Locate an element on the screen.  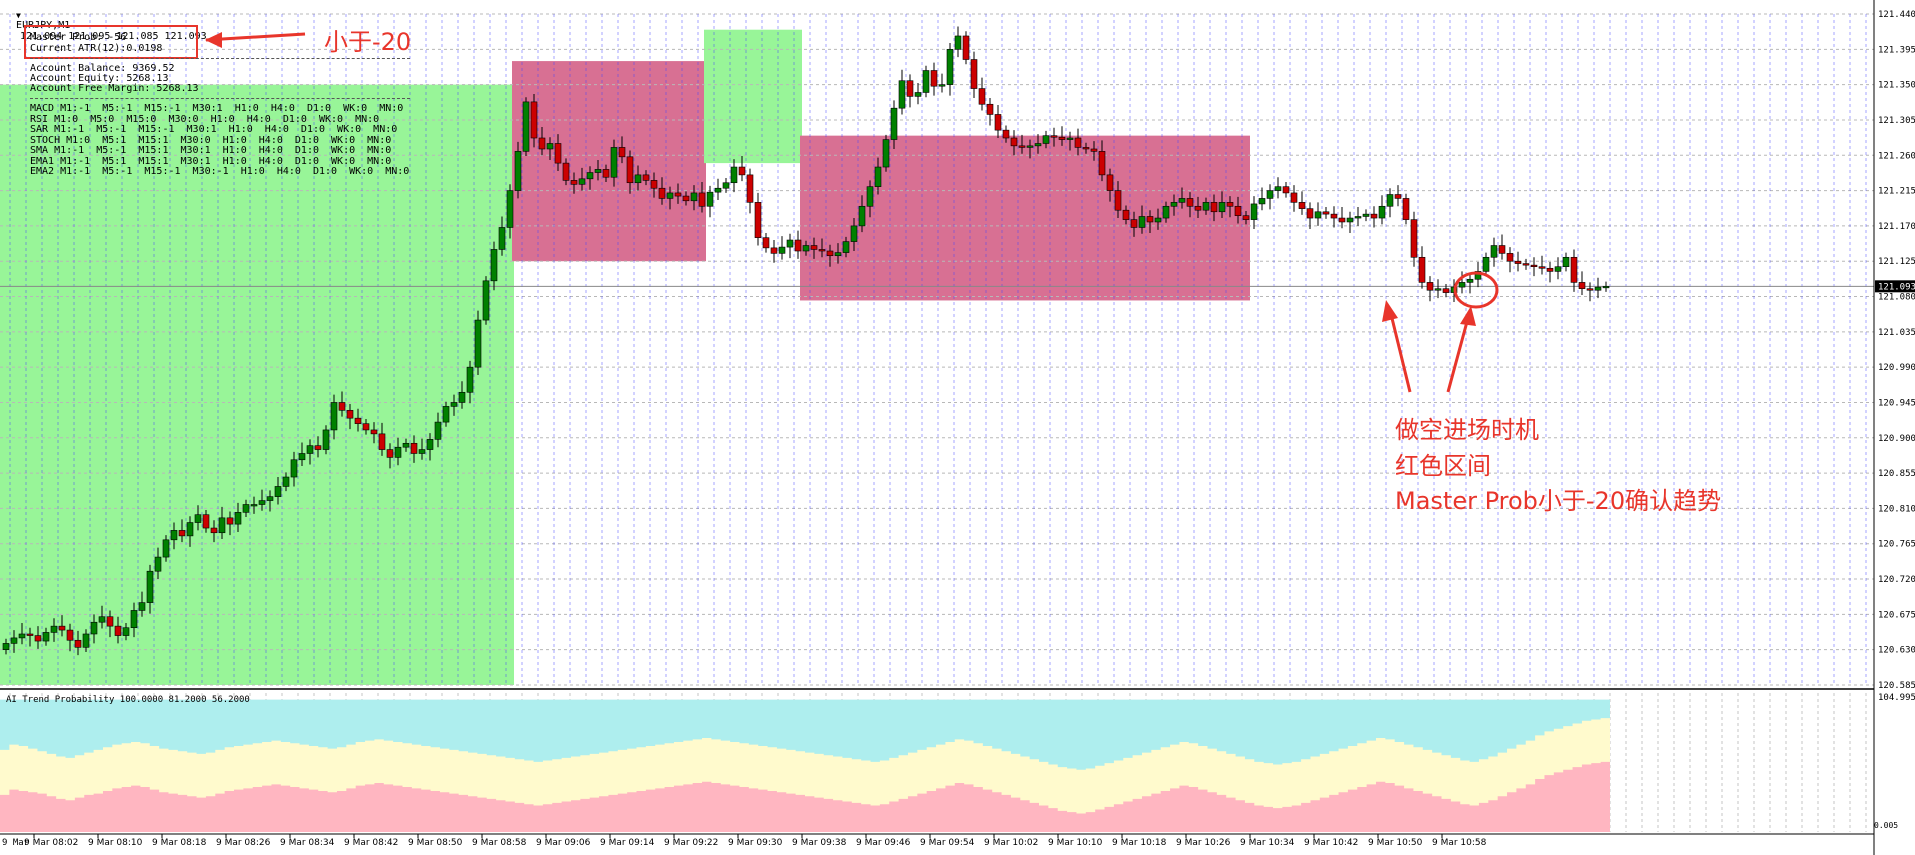
time-tick-label: 9 Mar 09:38 is located at coordinates (819, 843).